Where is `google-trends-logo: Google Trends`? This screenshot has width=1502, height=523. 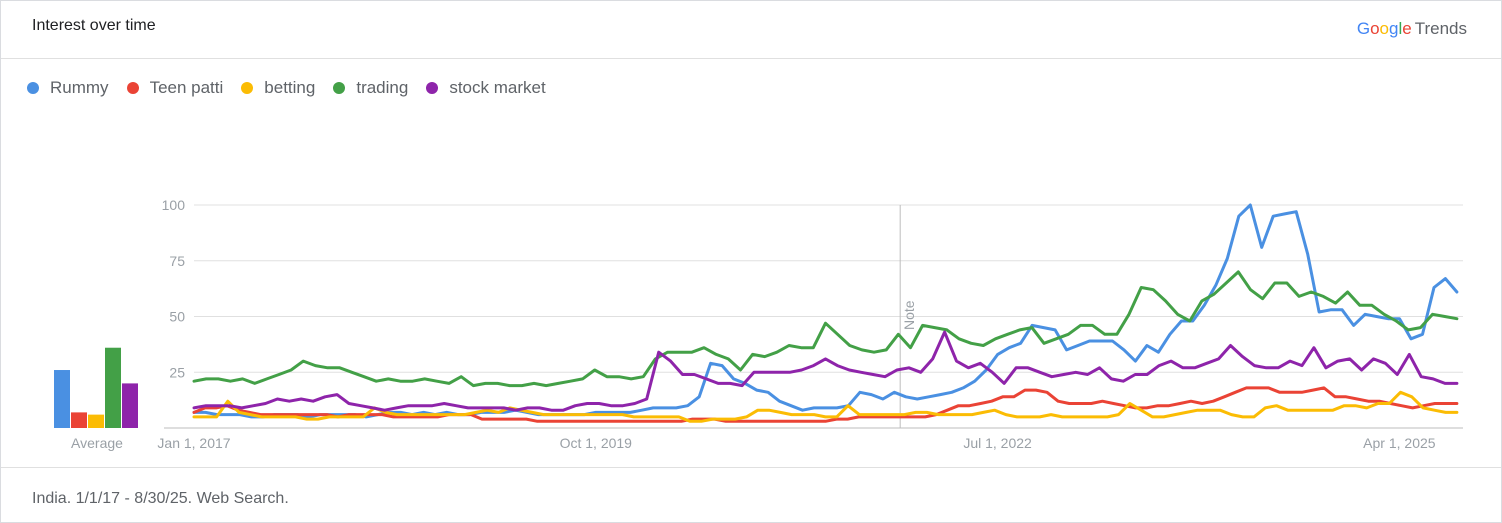
google-trends-logo: Google Trends is located at coordinates (1412, 29).